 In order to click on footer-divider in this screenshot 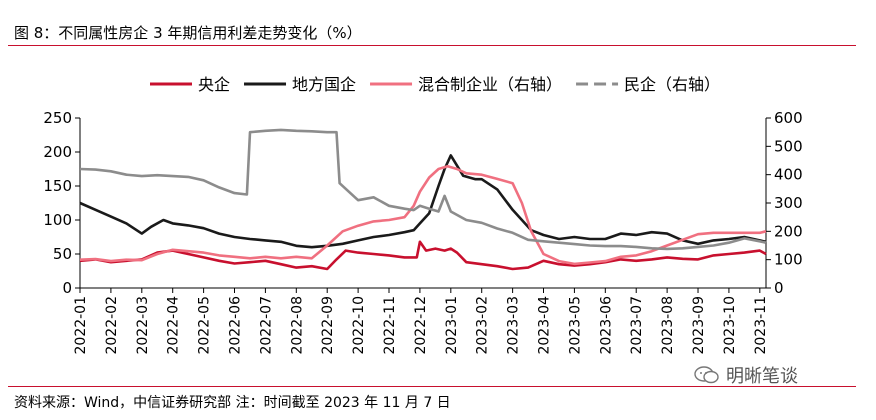, I will do `click(432, 386)`.